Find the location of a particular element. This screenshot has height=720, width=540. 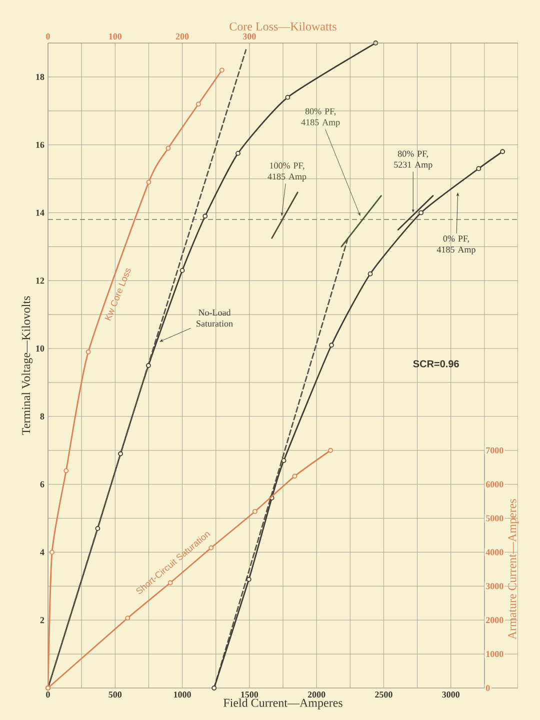

annotation: SCR=0.96 is located at coordinates (436, 364).